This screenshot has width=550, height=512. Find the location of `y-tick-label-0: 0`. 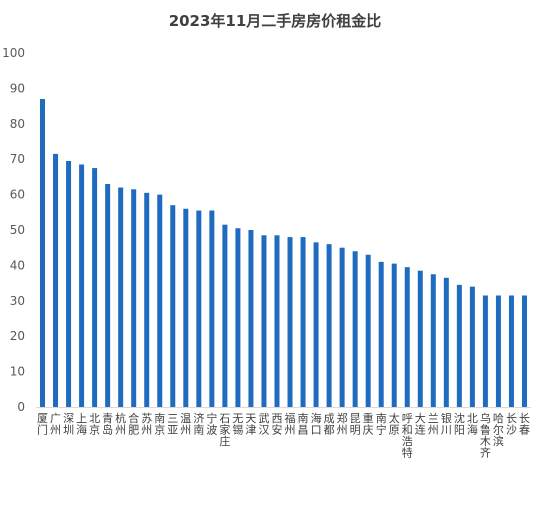

y-tick-label-0: 0 is located at coordinates (21, 407).